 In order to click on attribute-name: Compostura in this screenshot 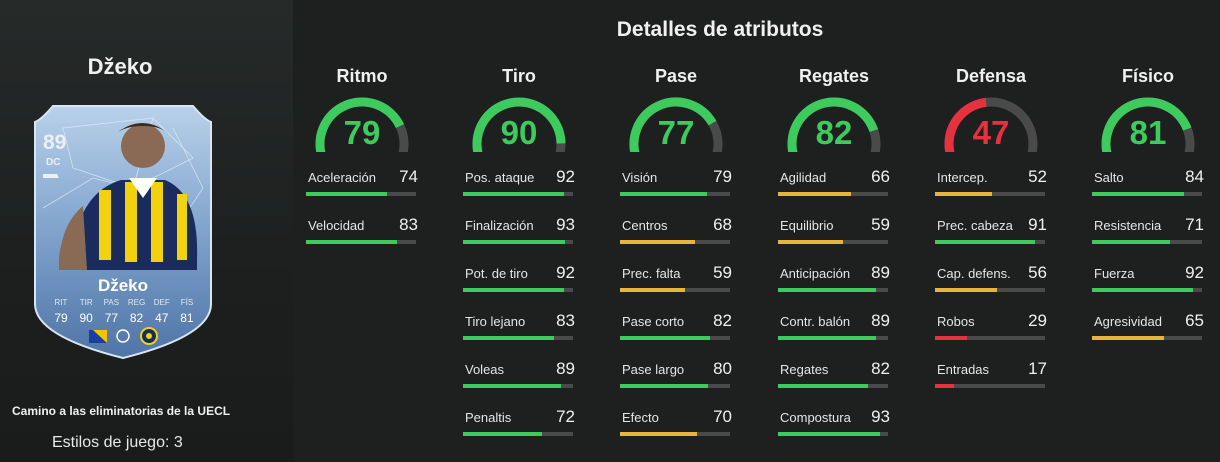, I will do `click(815, 417)`.